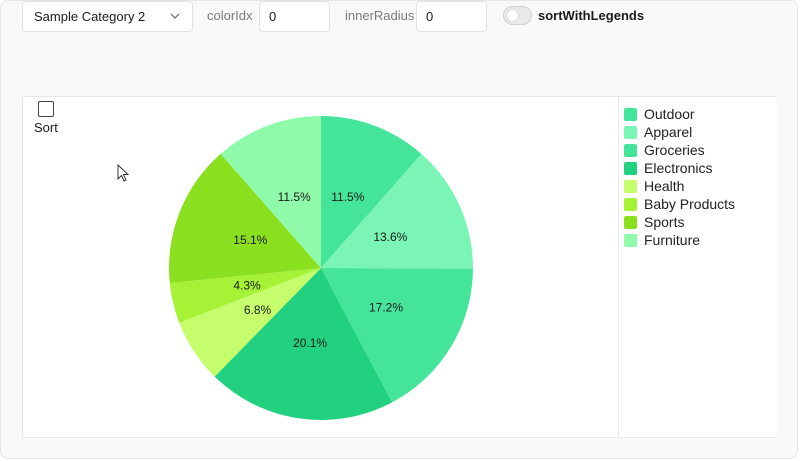 The image size is (800, 461). I want to click on legend-label: Outdoor, so click(669, 114).